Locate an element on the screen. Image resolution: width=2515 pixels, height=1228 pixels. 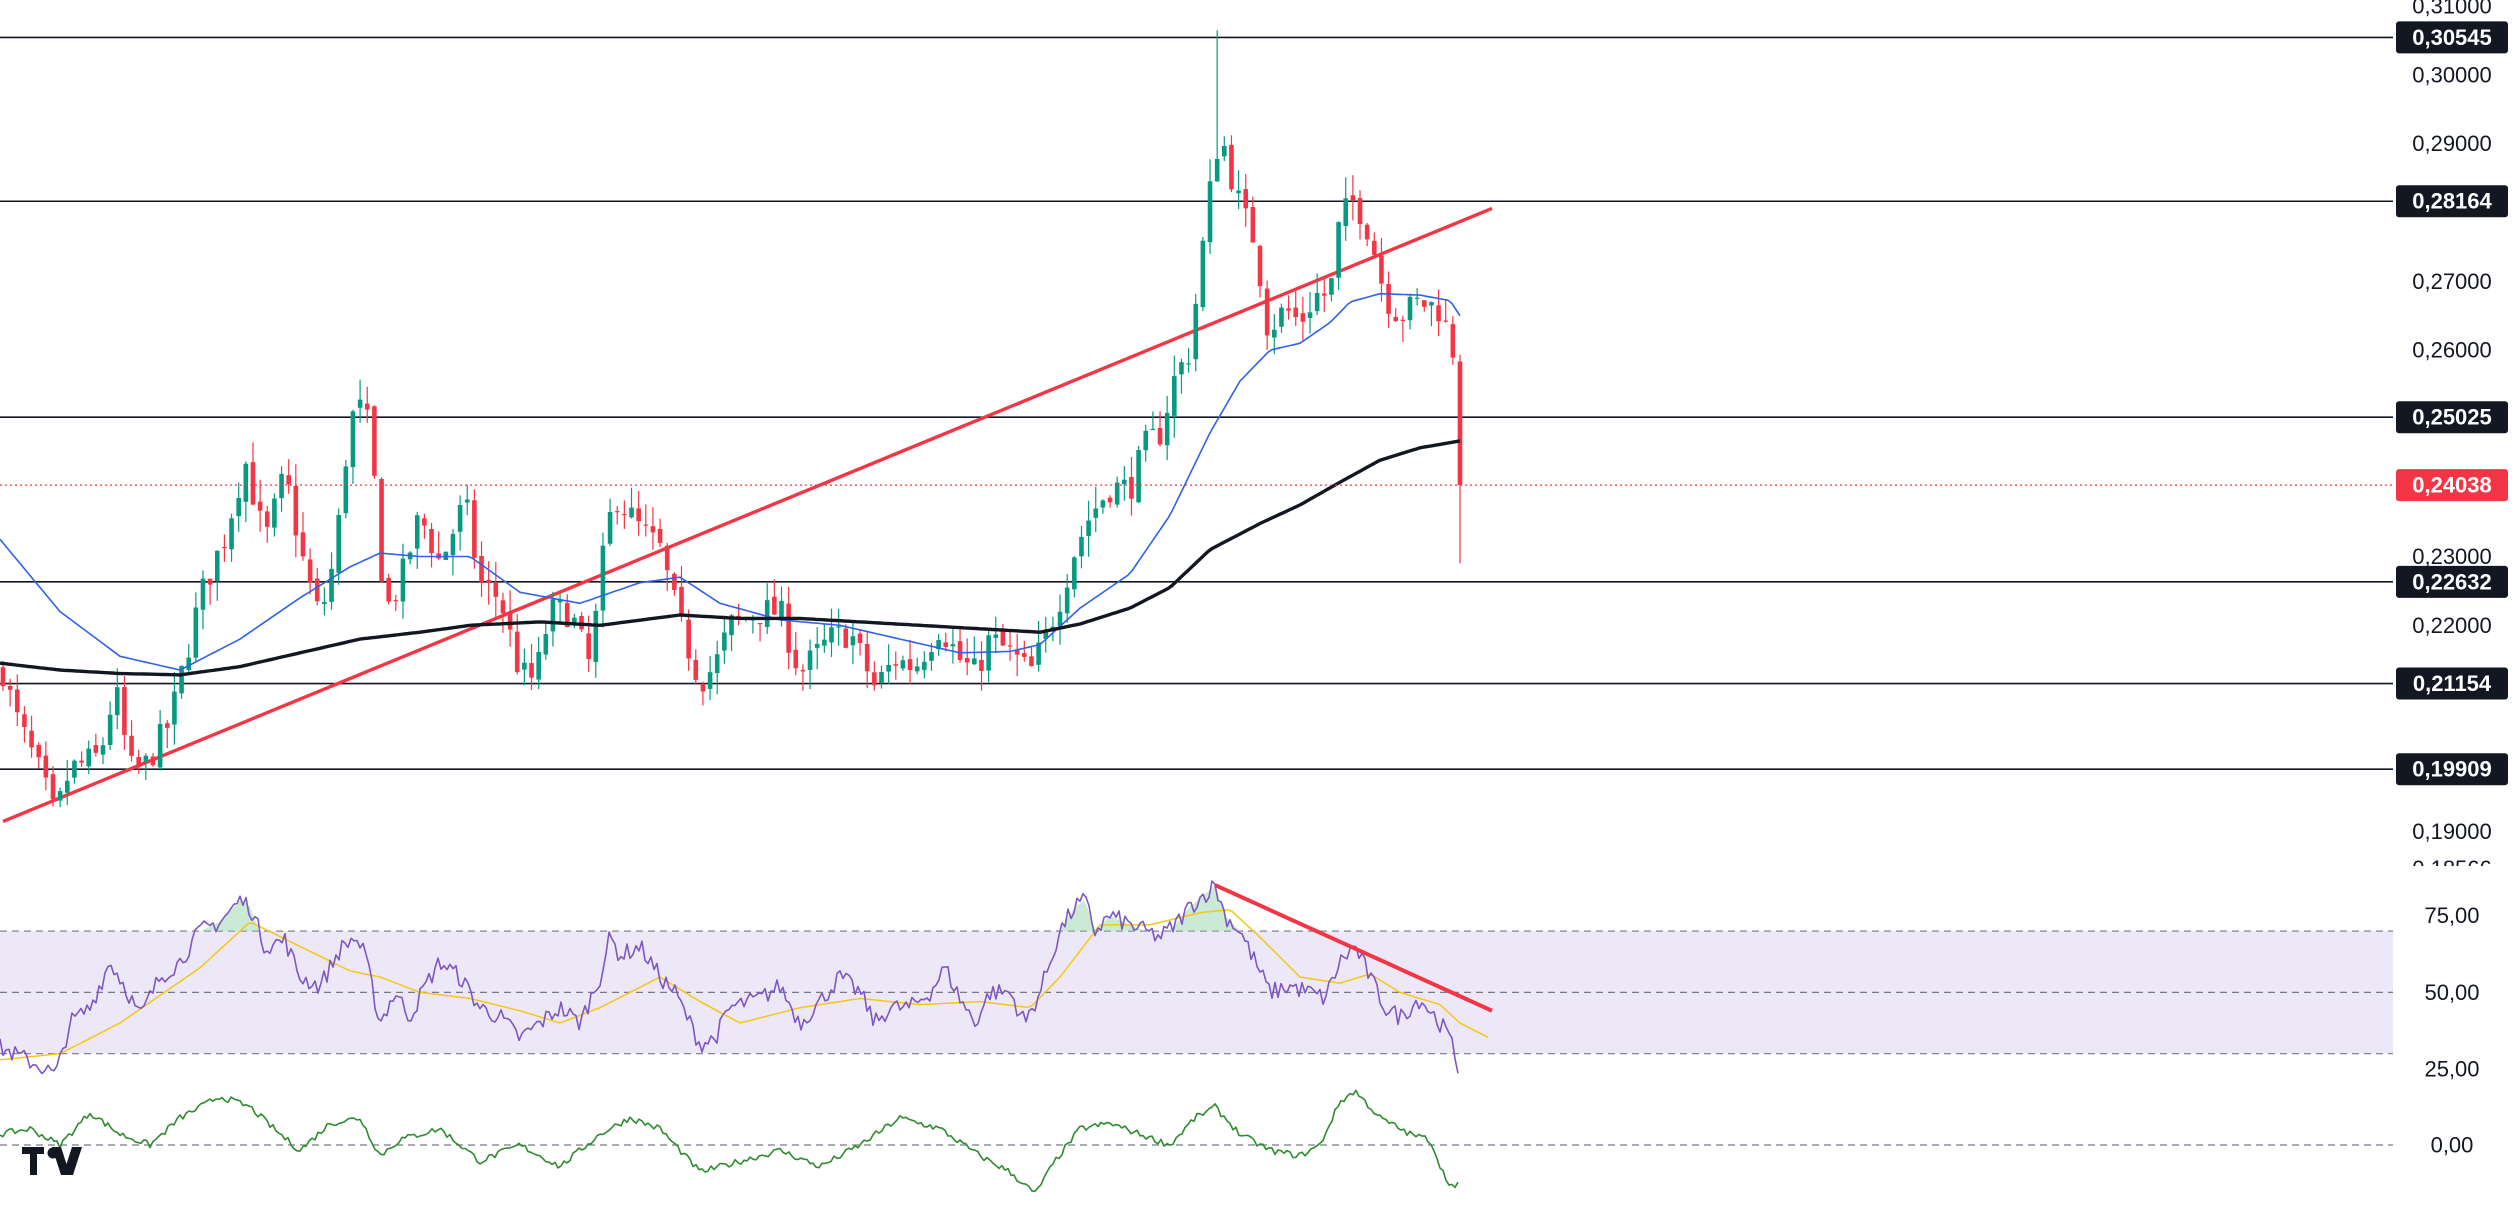
oscillator-tick-label-1: 75,00 is located at coordinates (2451, 915).